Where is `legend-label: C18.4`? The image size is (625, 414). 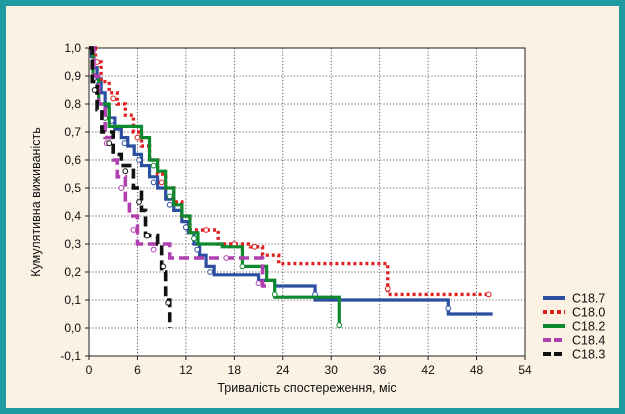 legend-label: C18.4 is located at coordinates (588, 341).